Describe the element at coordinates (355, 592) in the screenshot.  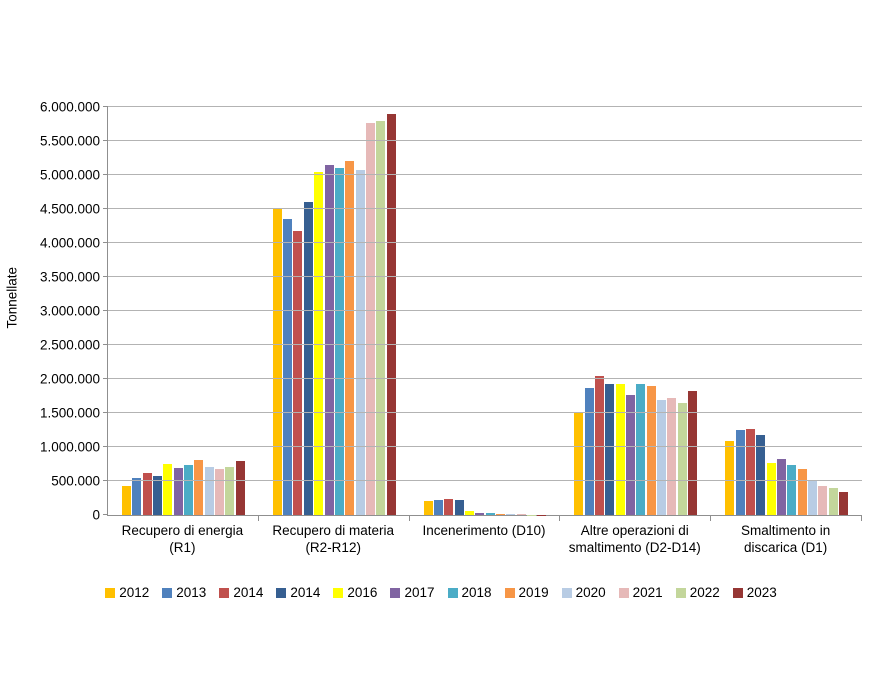
I see `legend-item-2016: 2016` at that location.